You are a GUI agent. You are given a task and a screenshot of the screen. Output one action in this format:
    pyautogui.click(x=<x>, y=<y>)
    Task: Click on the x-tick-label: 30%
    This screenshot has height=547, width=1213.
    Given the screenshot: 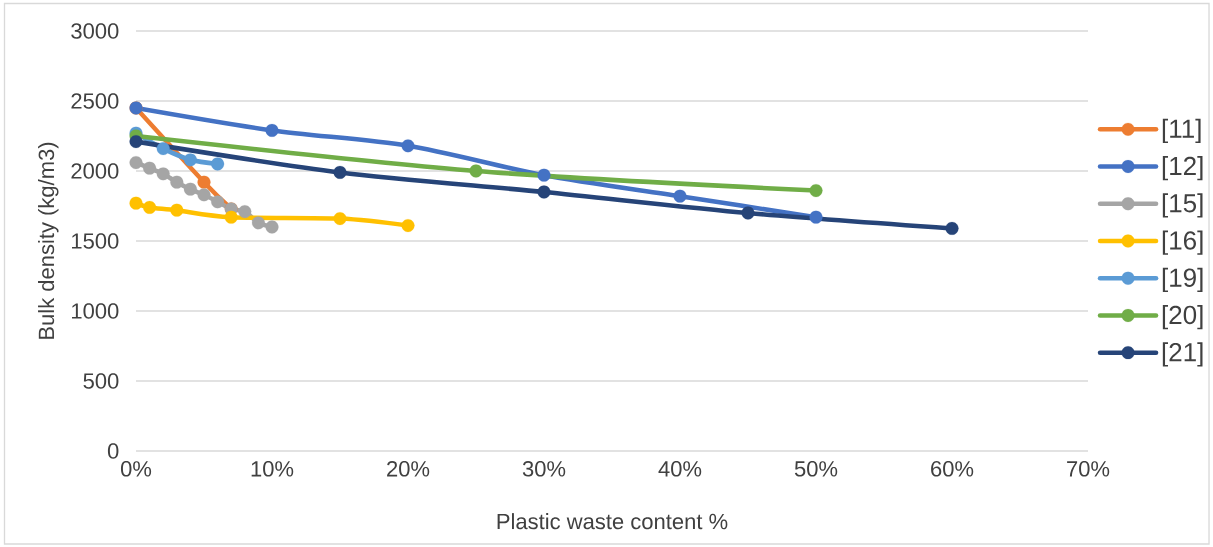 What is the action you would take?
    pyautogui.click(x=544, y=469)
    